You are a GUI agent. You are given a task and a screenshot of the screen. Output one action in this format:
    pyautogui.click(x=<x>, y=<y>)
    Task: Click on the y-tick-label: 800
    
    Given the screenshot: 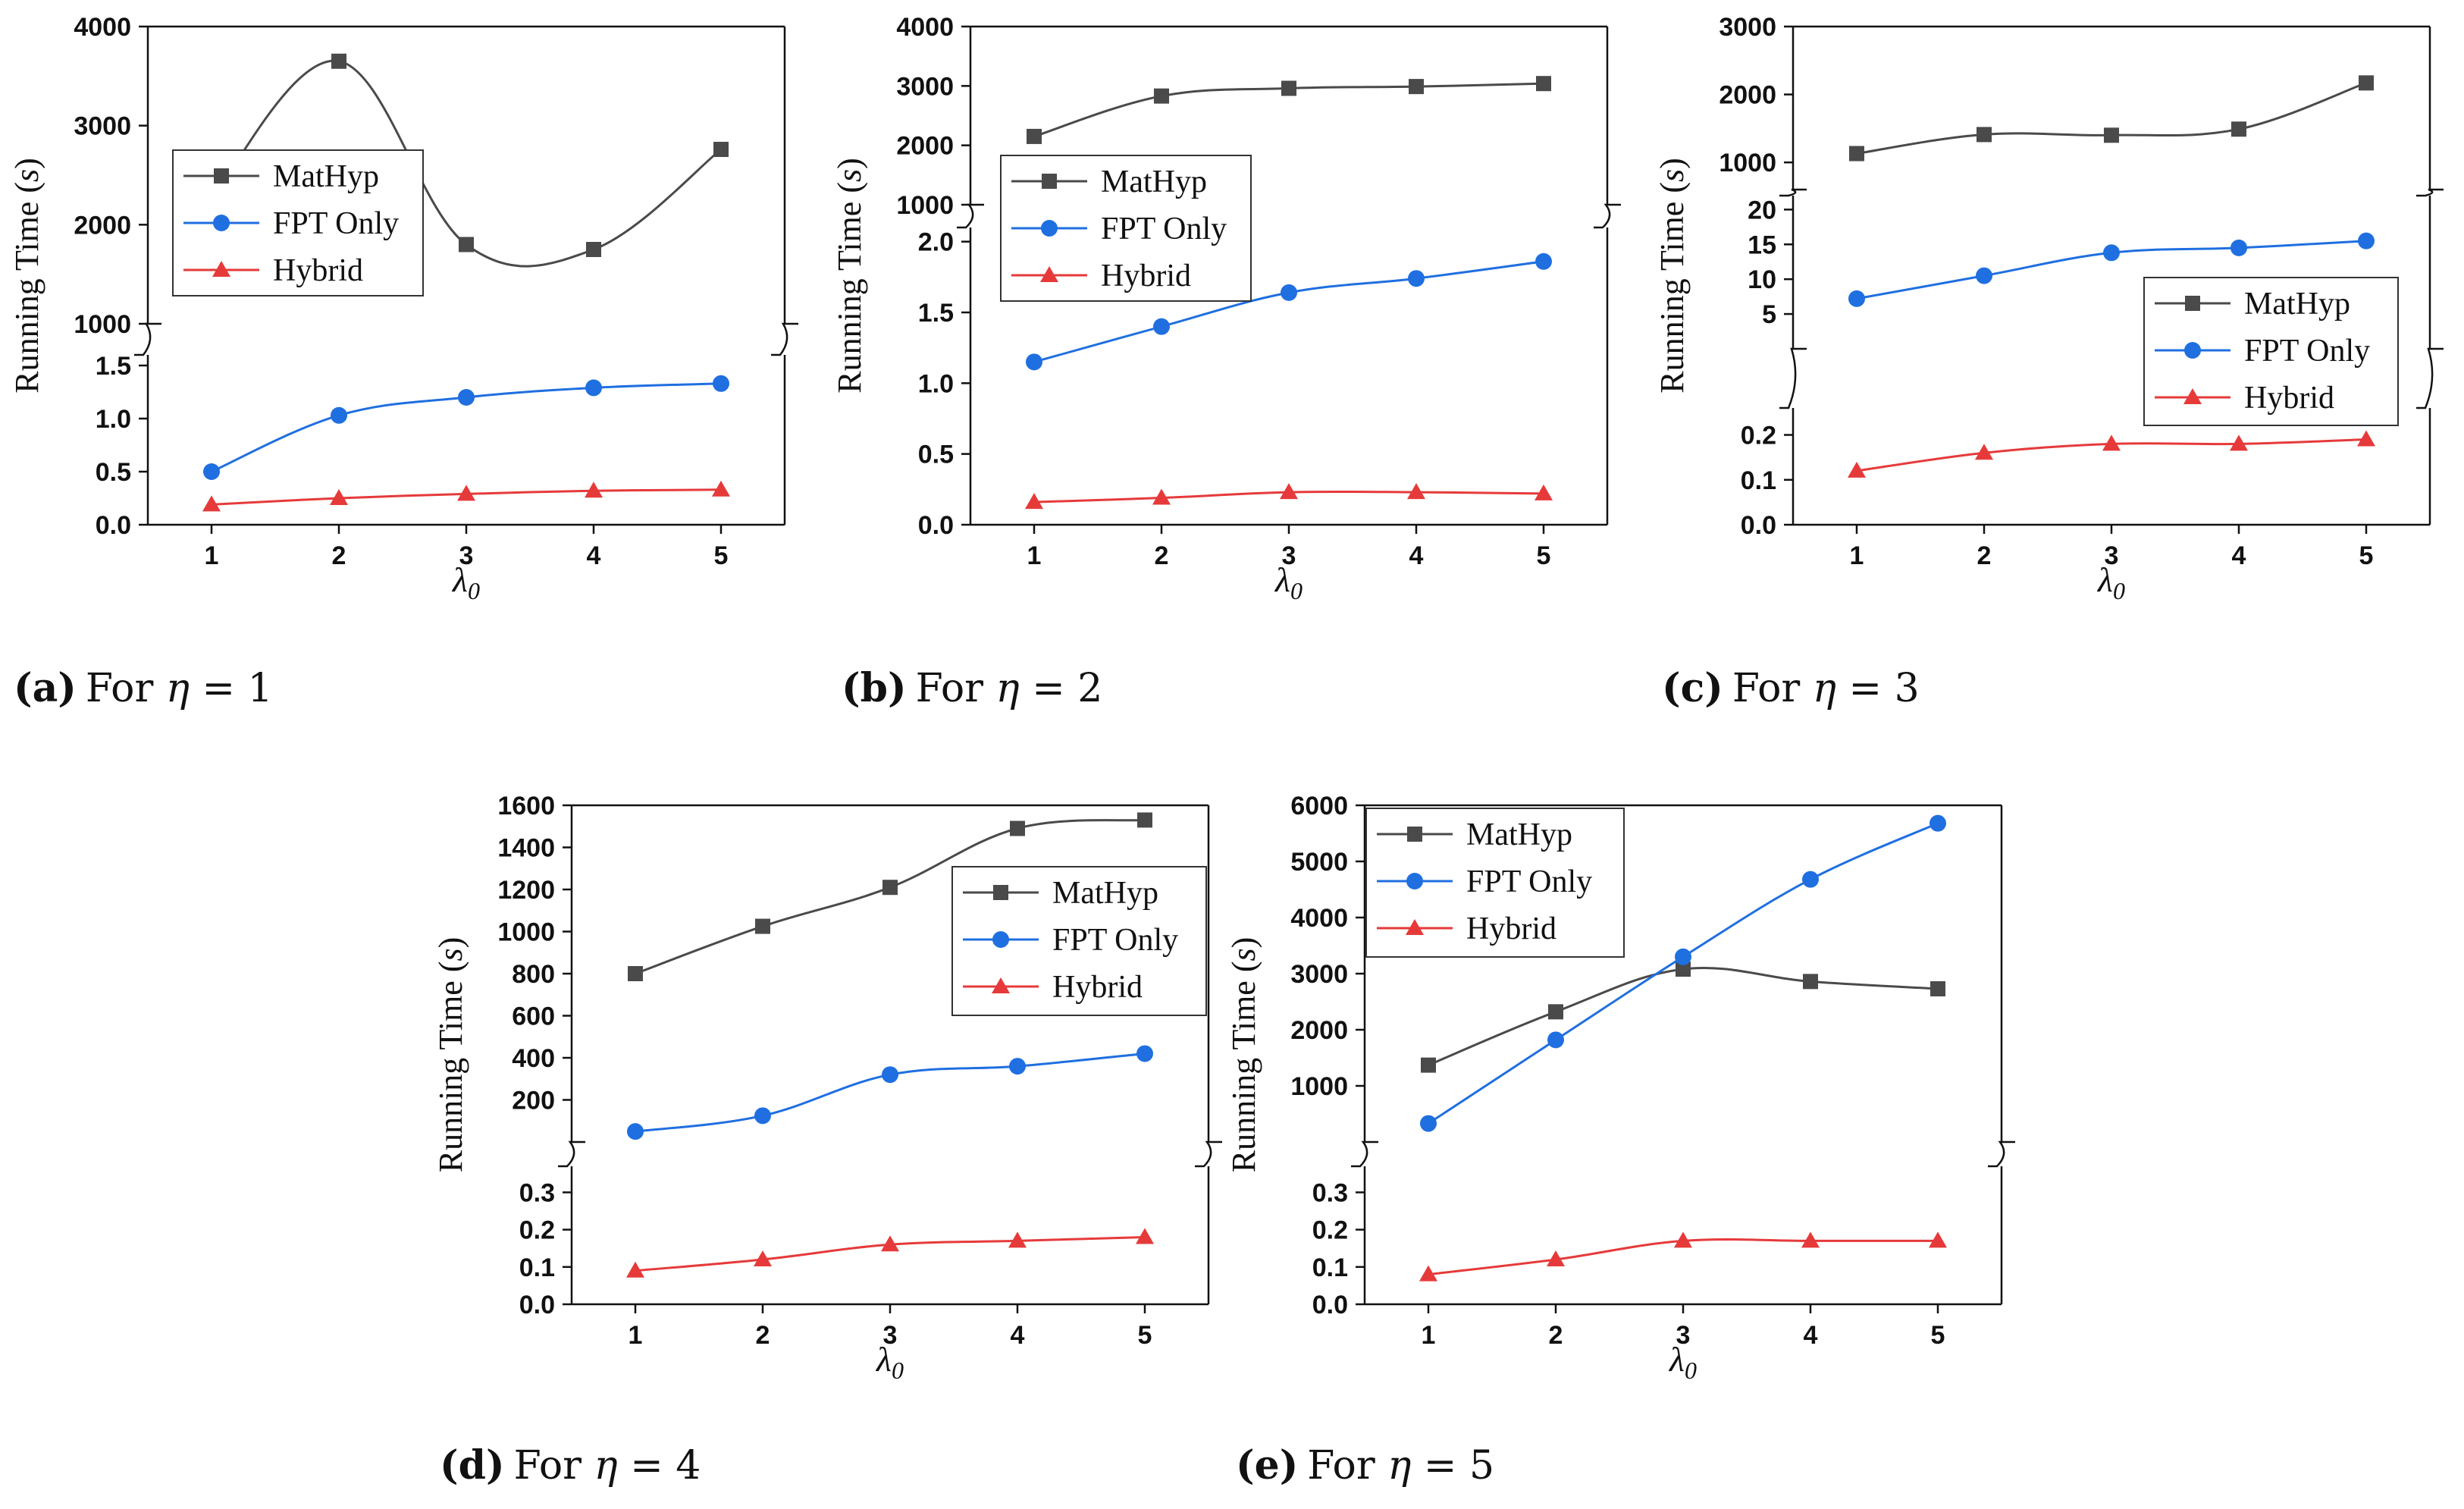 What is the action you would take?
    pyautogui.click(x=534, y=974)
    